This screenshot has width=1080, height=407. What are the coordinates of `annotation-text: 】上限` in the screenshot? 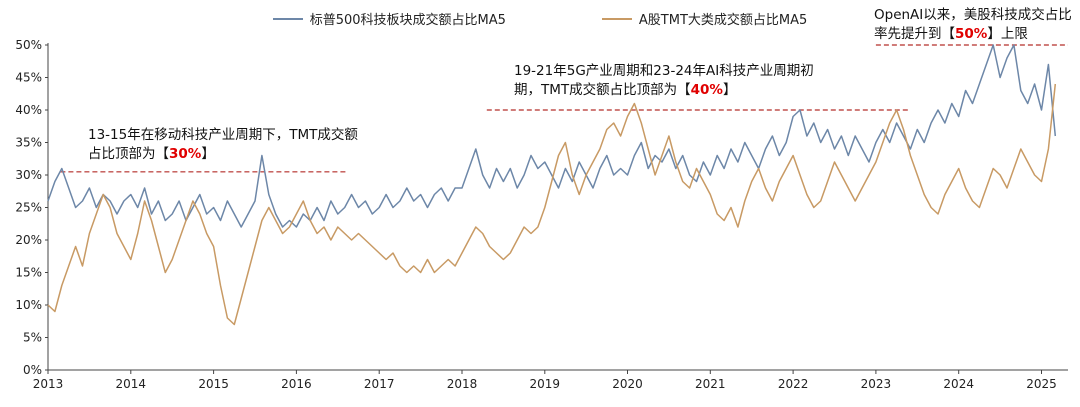 It's located at (1007, 33).